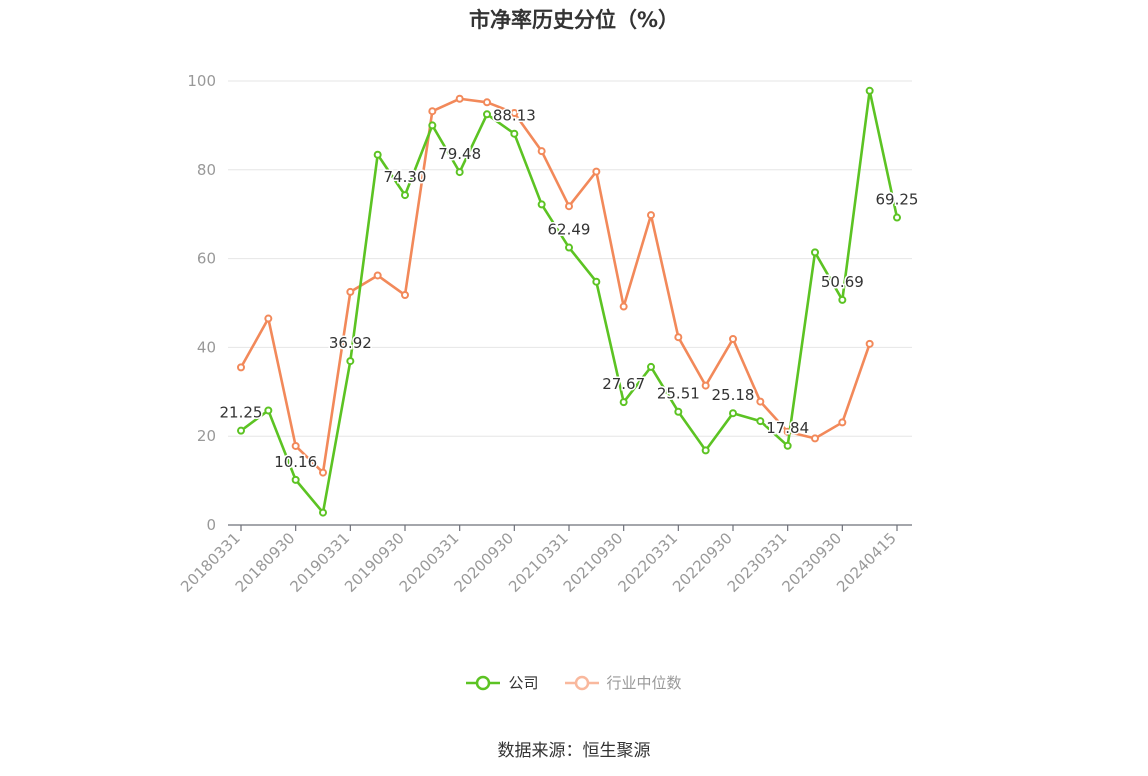  I want to click on data-label: 36.92, so click(350, 343).